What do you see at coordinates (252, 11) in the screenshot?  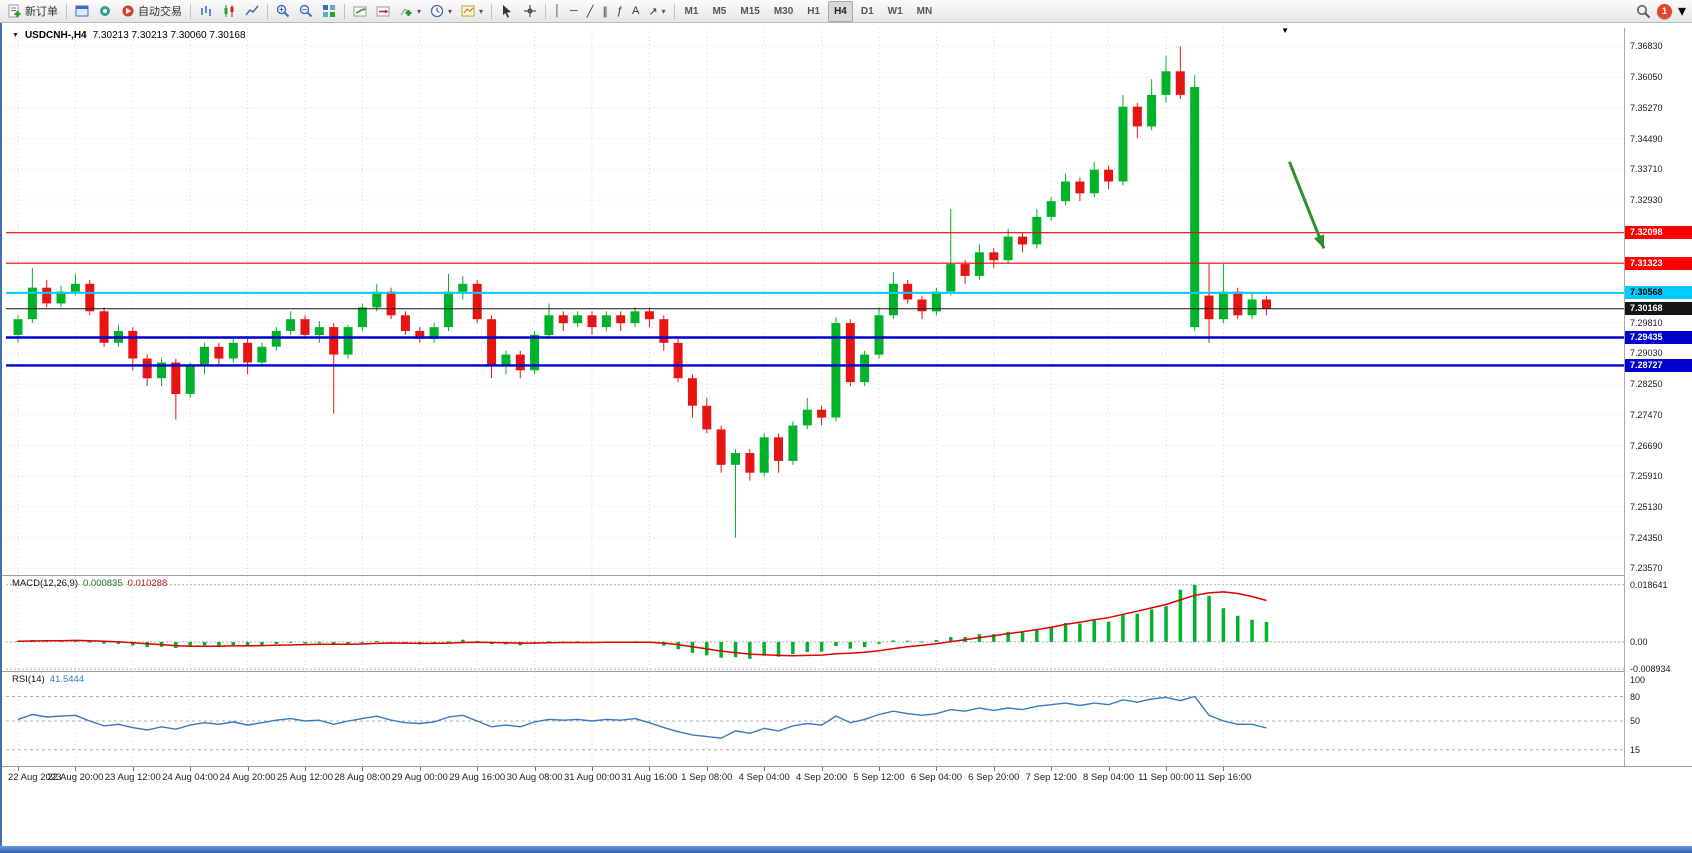 I see `line-chart-button` at bounding box center [252, 11].